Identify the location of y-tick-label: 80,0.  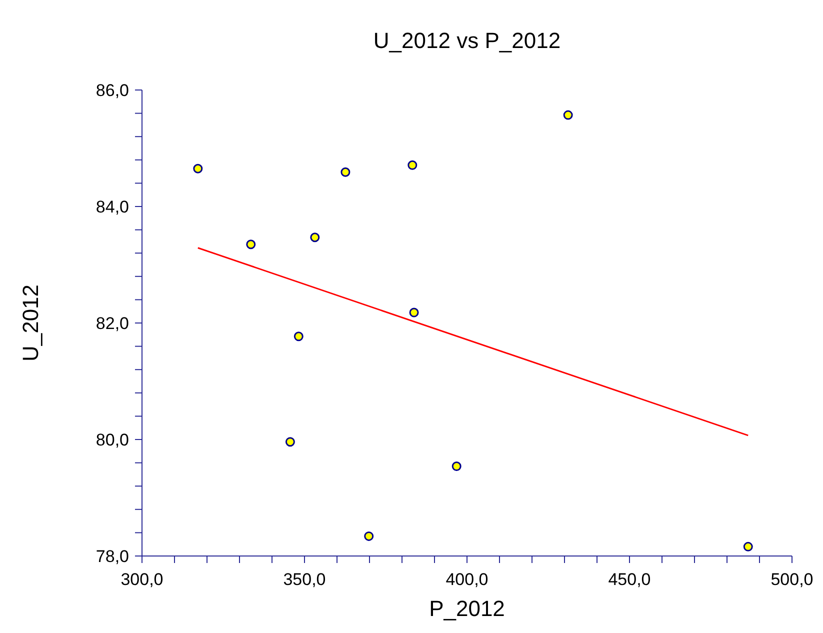
(112, 440).